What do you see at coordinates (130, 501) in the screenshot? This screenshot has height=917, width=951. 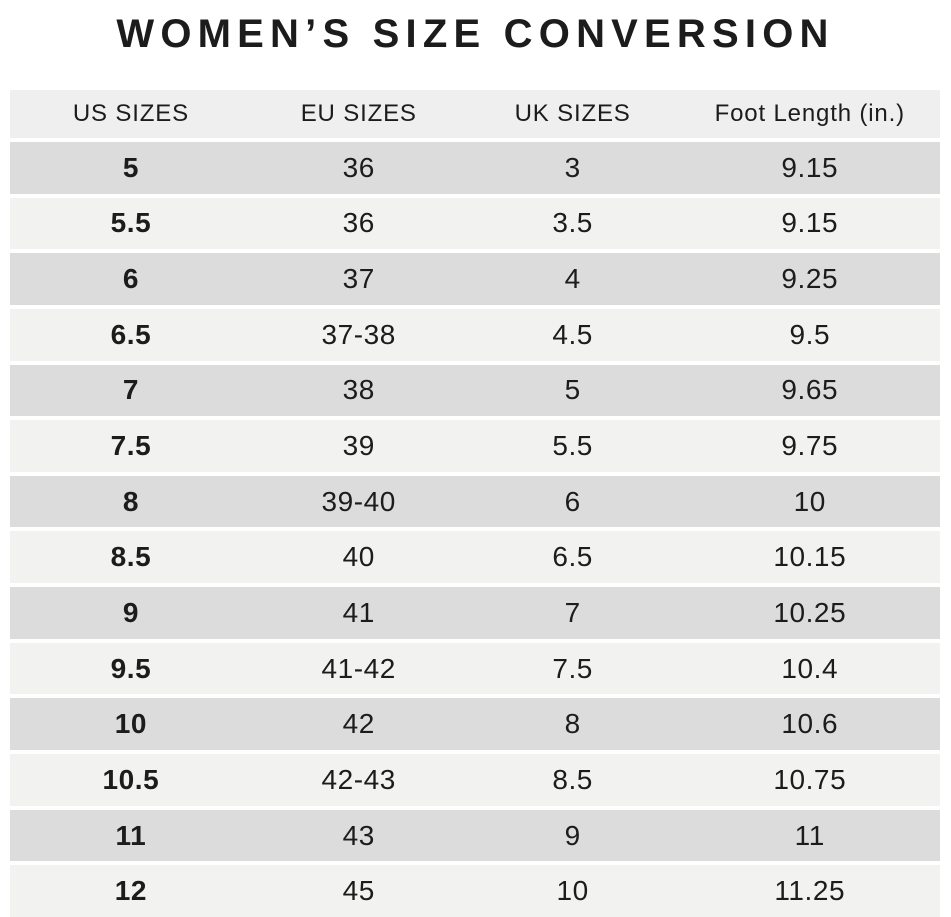 I see `us-size-cell: 8` at bounding box center [130, 501].